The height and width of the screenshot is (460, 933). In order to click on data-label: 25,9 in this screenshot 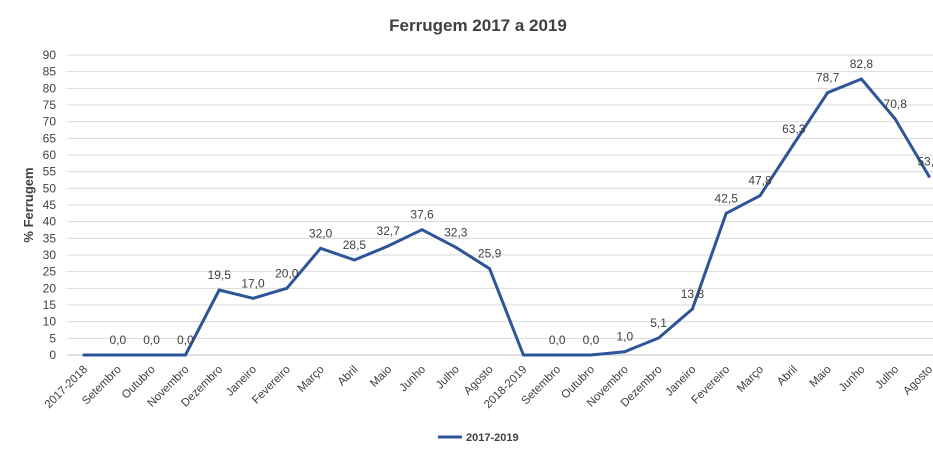, I will do `click(490, 254)`.